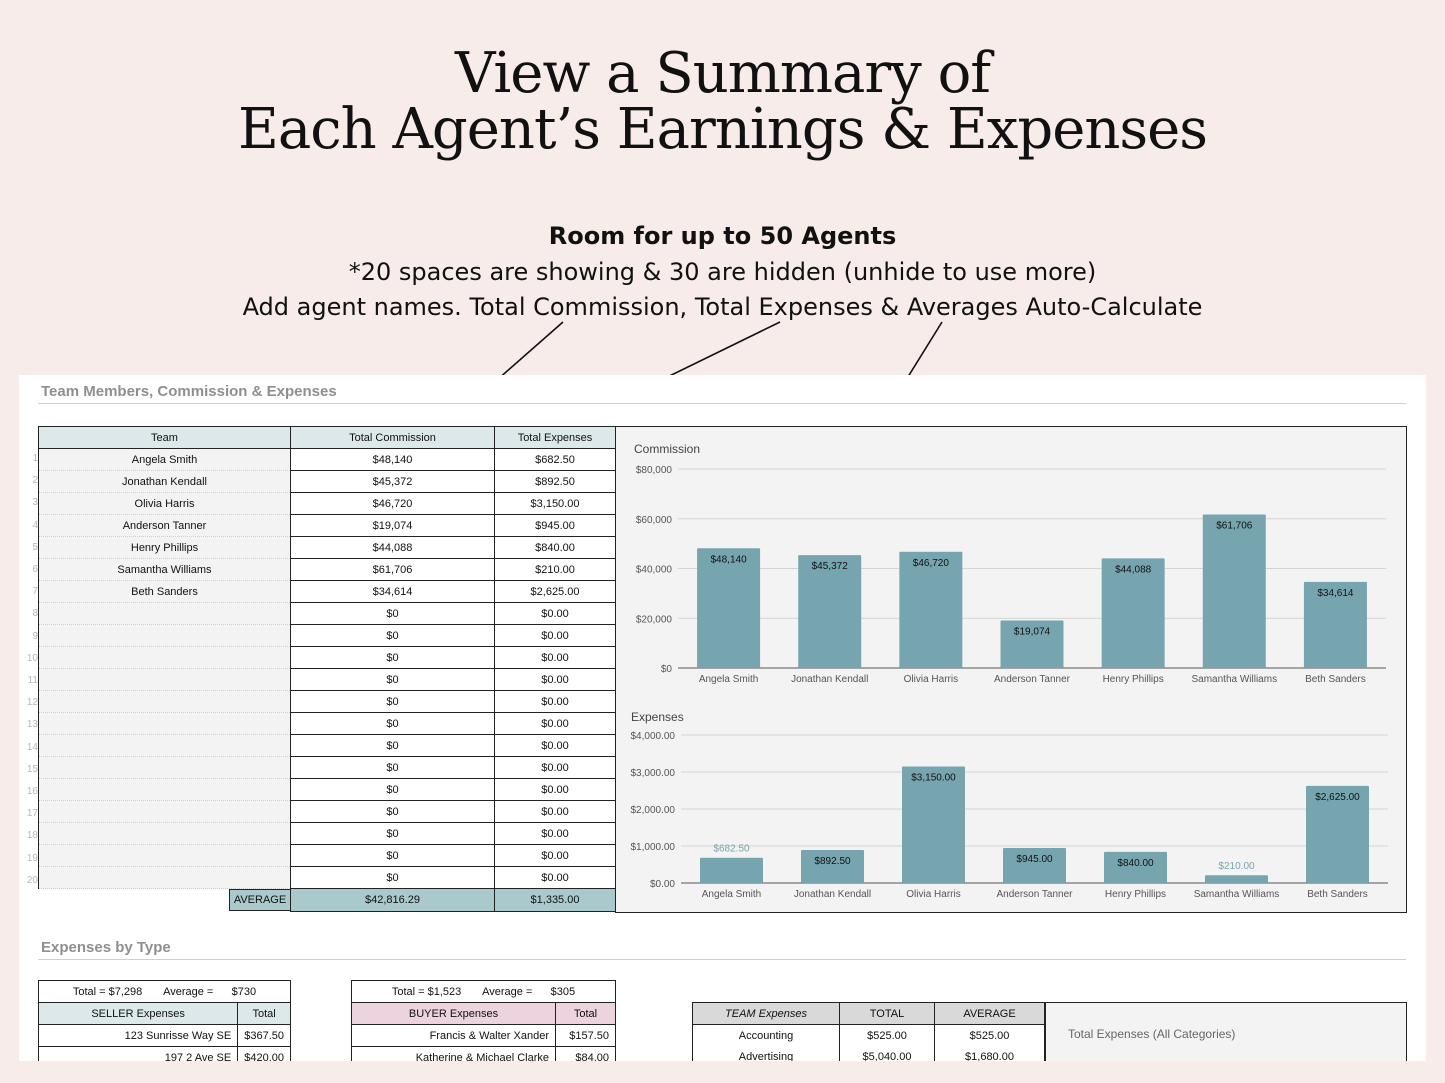 The height and width of the screenshot is (1083, 1445). What do you see at coordinates (887, 1053) in the screenshot?
I see `team-expenses-row-total: $5,040.00` at bounding box center [887, 1053].